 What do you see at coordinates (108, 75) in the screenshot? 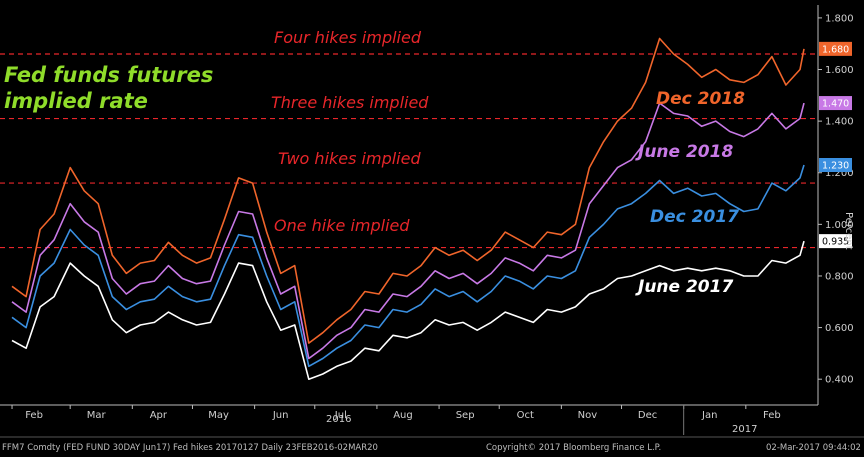
I see `chart-title-line1: Fed funds futures` at bounding box center [108, 75].